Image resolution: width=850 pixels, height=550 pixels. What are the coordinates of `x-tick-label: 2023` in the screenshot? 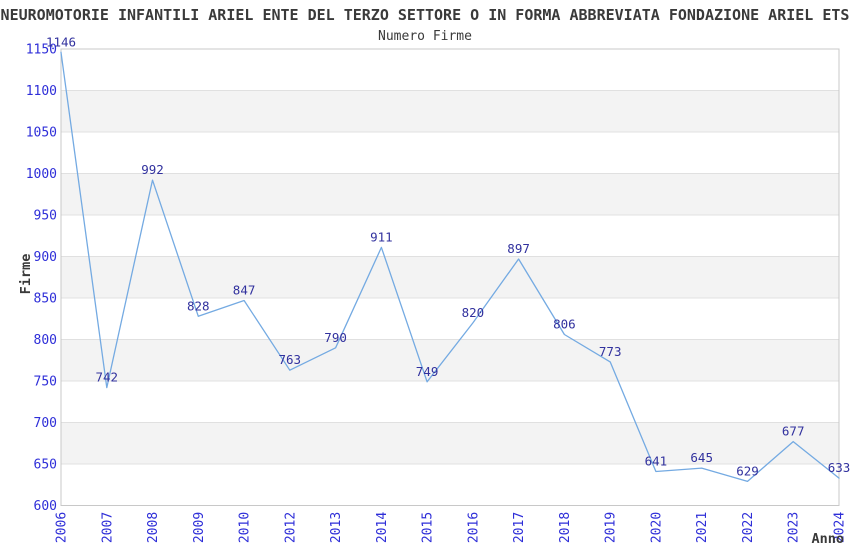 It's located at (794, 527).